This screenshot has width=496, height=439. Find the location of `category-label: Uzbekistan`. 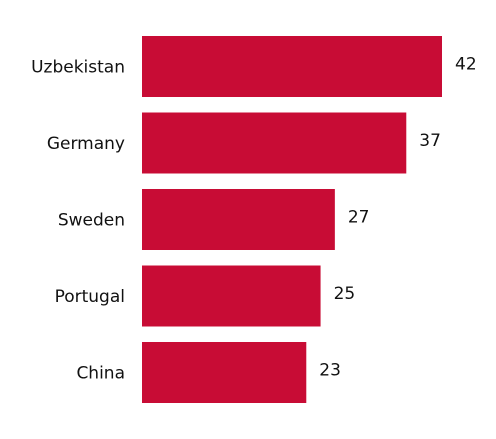

category-label: Uzbekistan is located at coordinates (78, 68).